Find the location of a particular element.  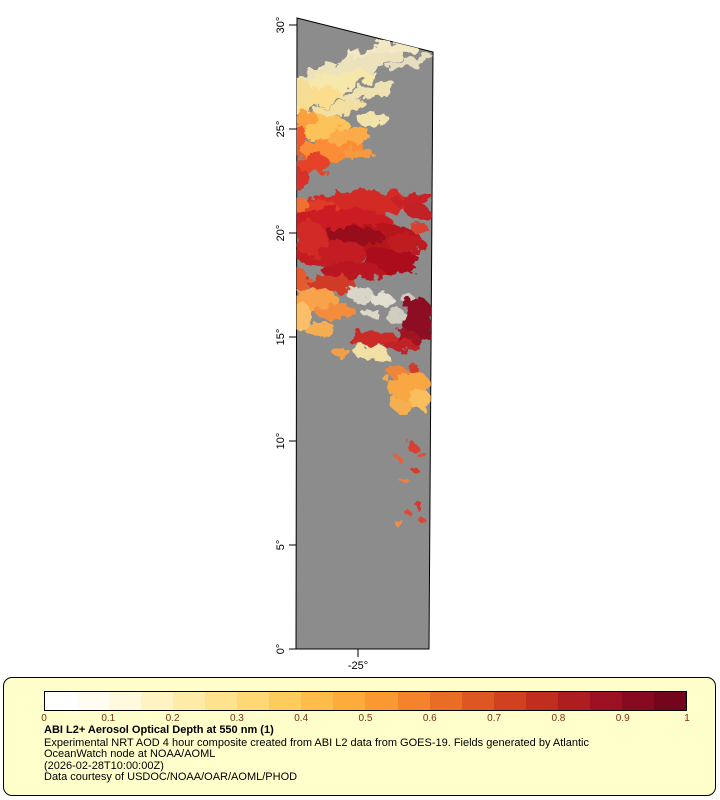

latitude-tick-label: 5° is located at coordinates (281, 545).